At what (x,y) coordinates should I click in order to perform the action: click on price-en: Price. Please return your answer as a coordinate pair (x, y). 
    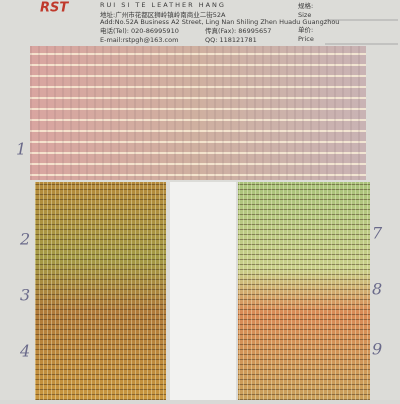
    Looking at the image, I should click on (306, 39).